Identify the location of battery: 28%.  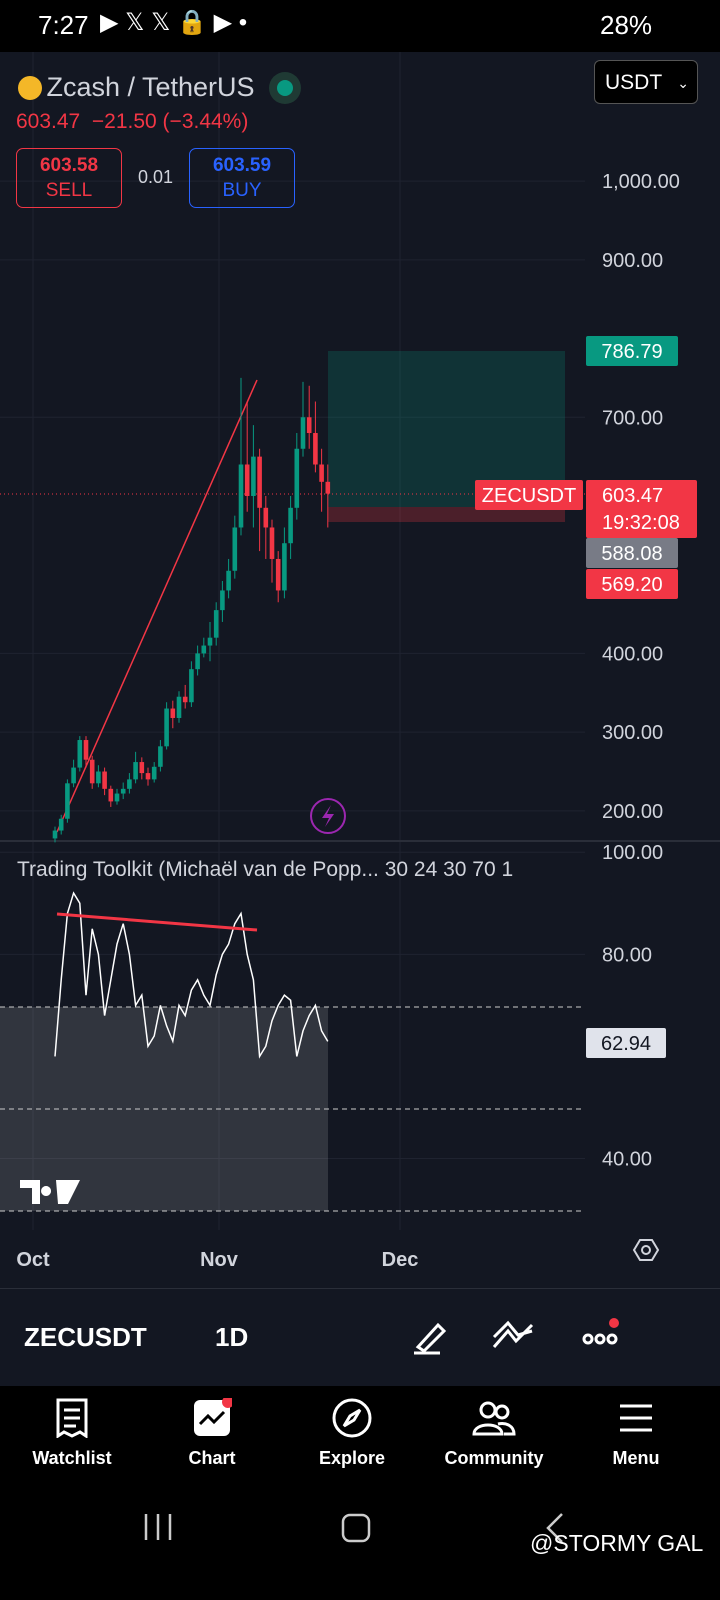
(626, 25).